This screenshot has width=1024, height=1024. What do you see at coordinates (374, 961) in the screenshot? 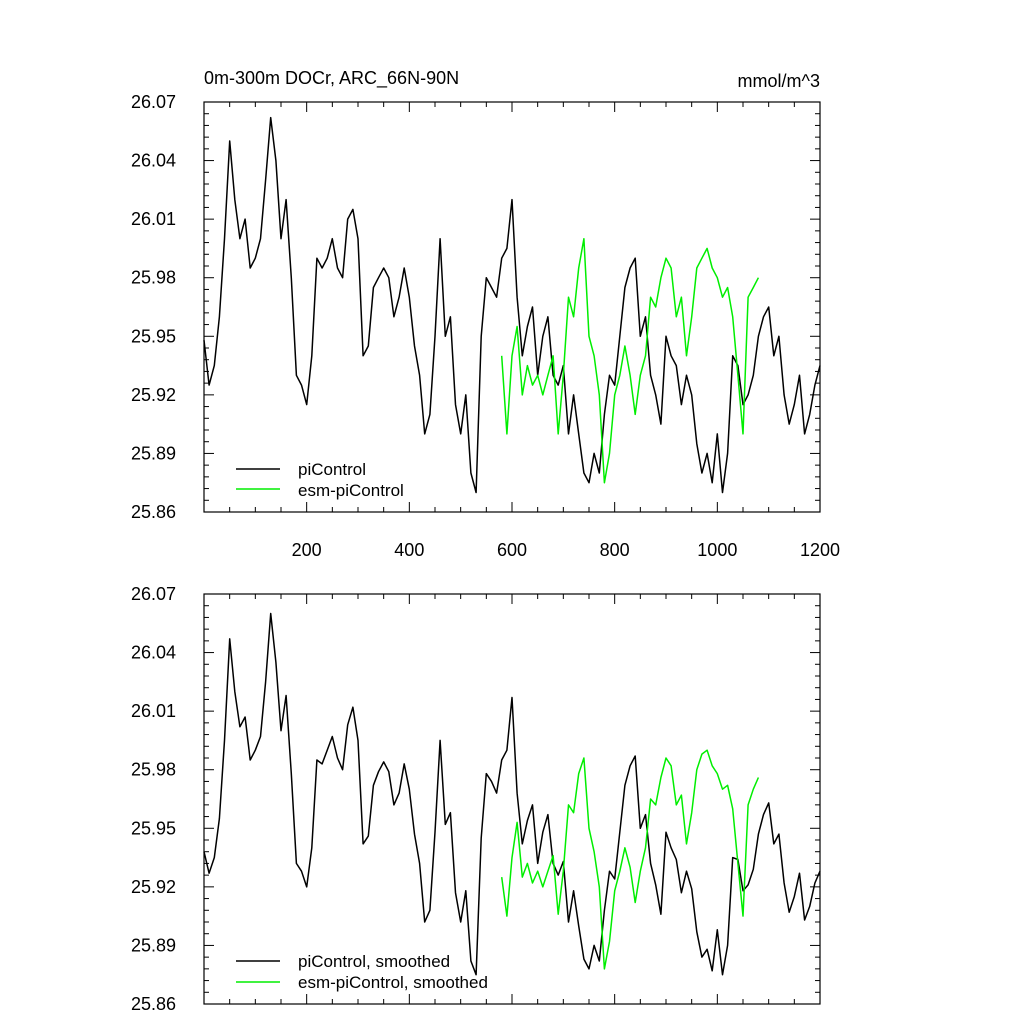
I see `legend-label-picontrol-smoothed: piControl, smoothed` at bounding box center [374, 961].